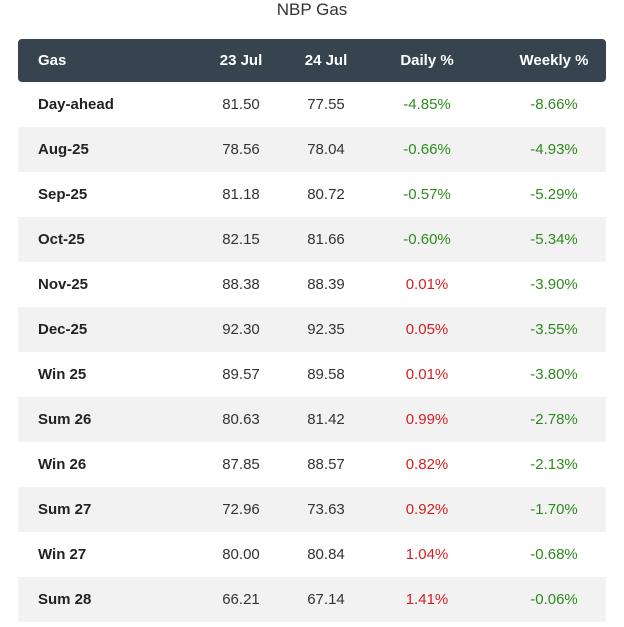 The image size is (624, 627). Describe the element at coordinates (427, 60) in the screenshot. I see `header-daily-pct: Daily %` at that location.